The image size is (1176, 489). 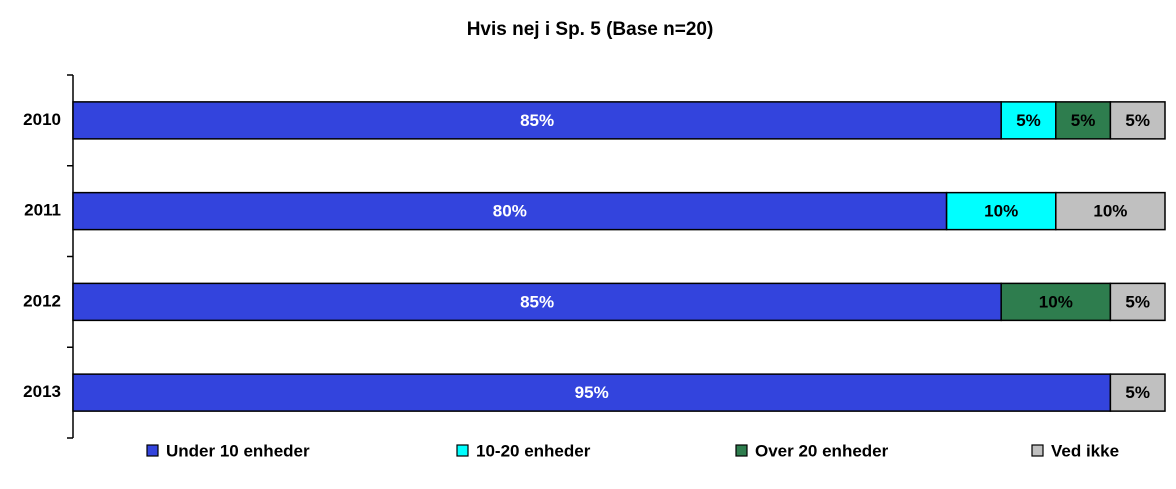 I want to click on legend-label: 10-20 enheder, so click(x=533, y=450).